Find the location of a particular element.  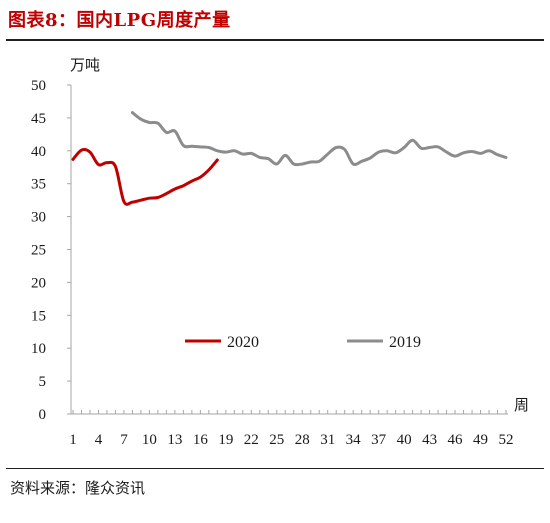

x-tick-label: 34 is located at coordinates (354, 440).